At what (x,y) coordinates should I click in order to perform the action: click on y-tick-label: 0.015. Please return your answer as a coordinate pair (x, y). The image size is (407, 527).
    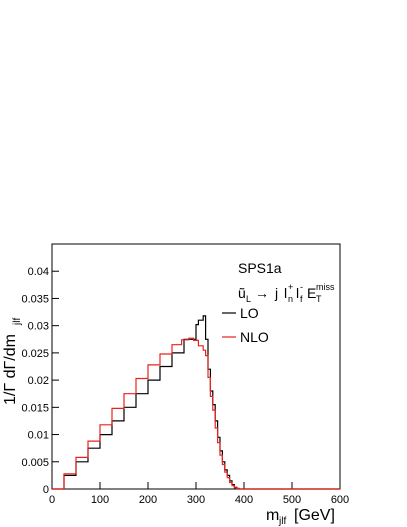
    Looking at the image, I should click on (35, 408).